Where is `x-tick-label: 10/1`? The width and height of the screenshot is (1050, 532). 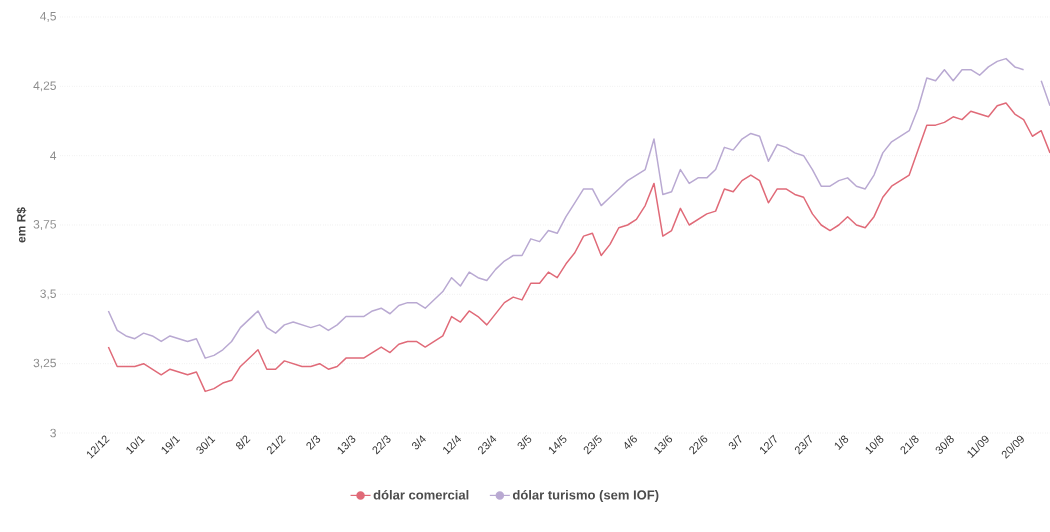 x-tick-label: 10/1 is located at coordinates (135, 445).